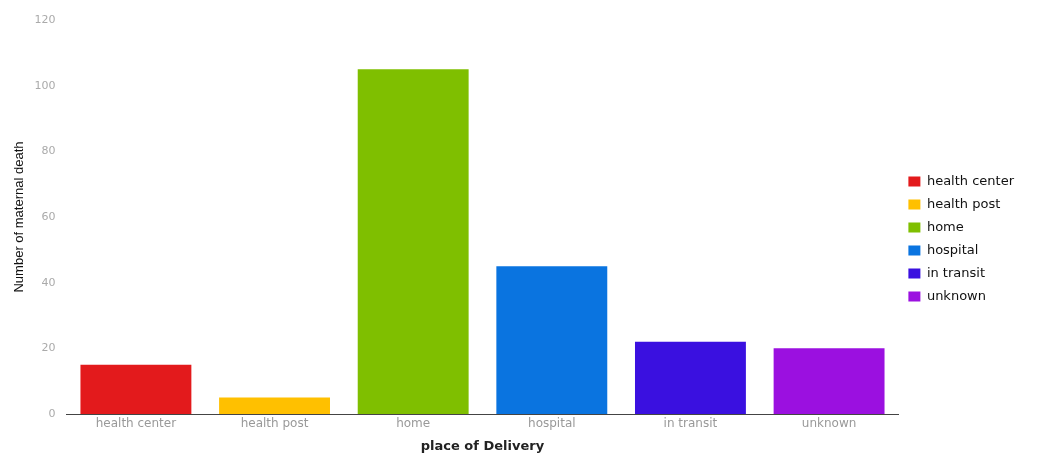 The image size is (1039, 459). What do you see at coordinates (970, 180) in the screenshot?
I see `legend-label: health center` at bounding box center [970, 180].